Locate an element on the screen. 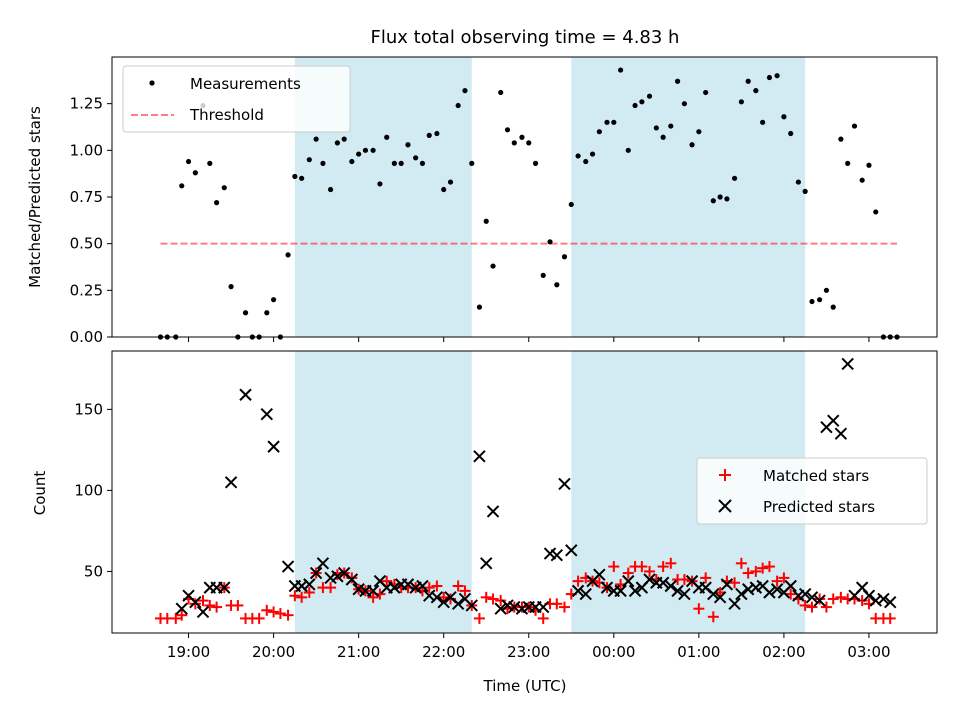 The image size is (960, 724). top-legend-box is located at coordinates (236, 99).